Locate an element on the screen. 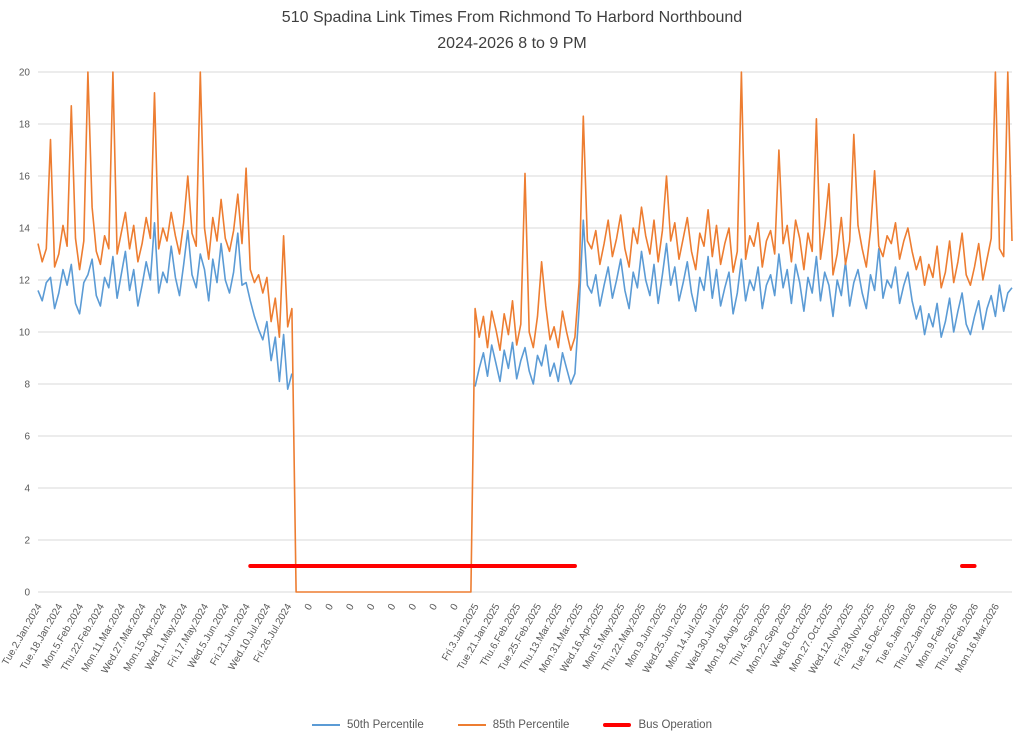  y-tick-label: 14 is located at coordinates (25, 229).